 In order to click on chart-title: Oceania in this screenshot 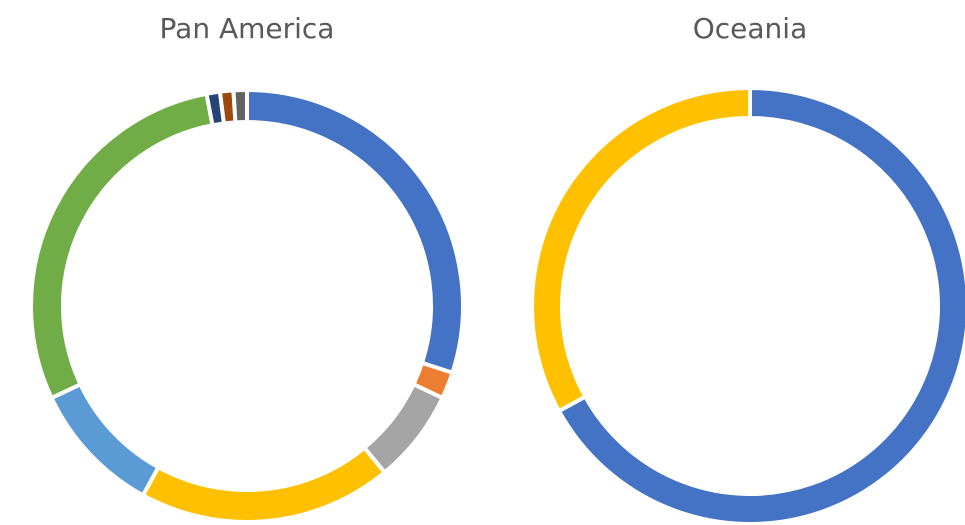, I will do `click(750, 28)`.